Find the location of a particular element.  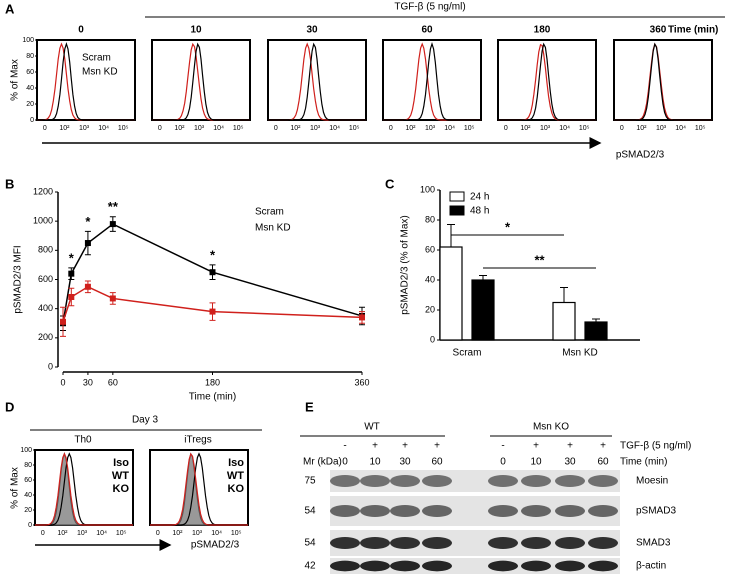

significance: ** is located at coordinates (539, 259).